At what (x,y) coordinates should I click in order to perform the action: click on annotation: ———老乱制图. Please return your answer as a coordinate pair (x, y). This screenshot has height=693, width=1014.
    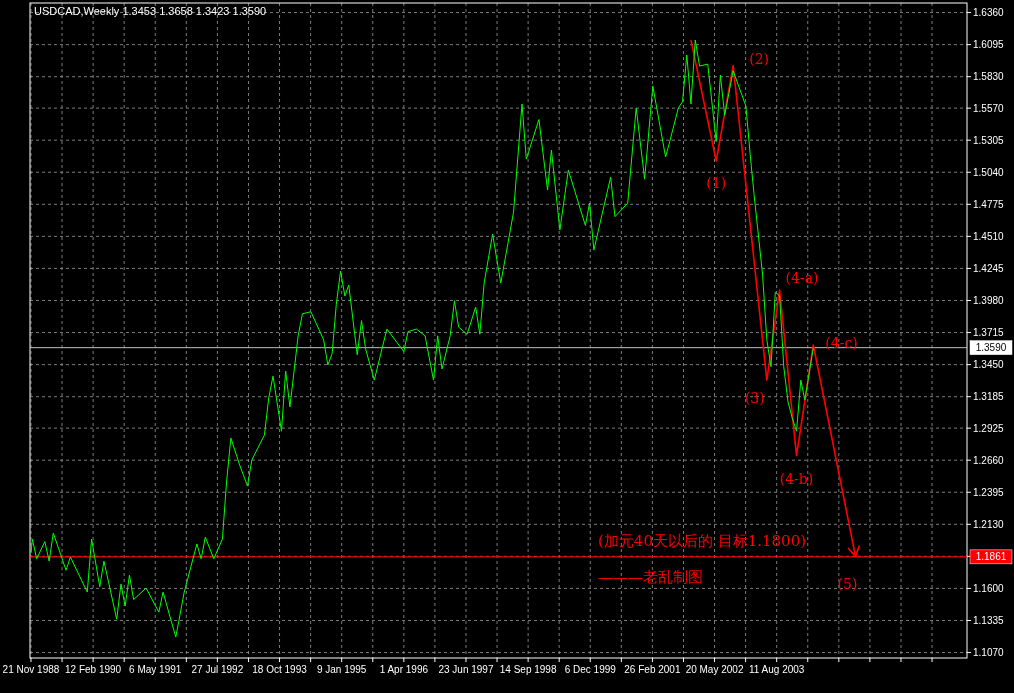
    Looking at the image, I should click on (650, 577).